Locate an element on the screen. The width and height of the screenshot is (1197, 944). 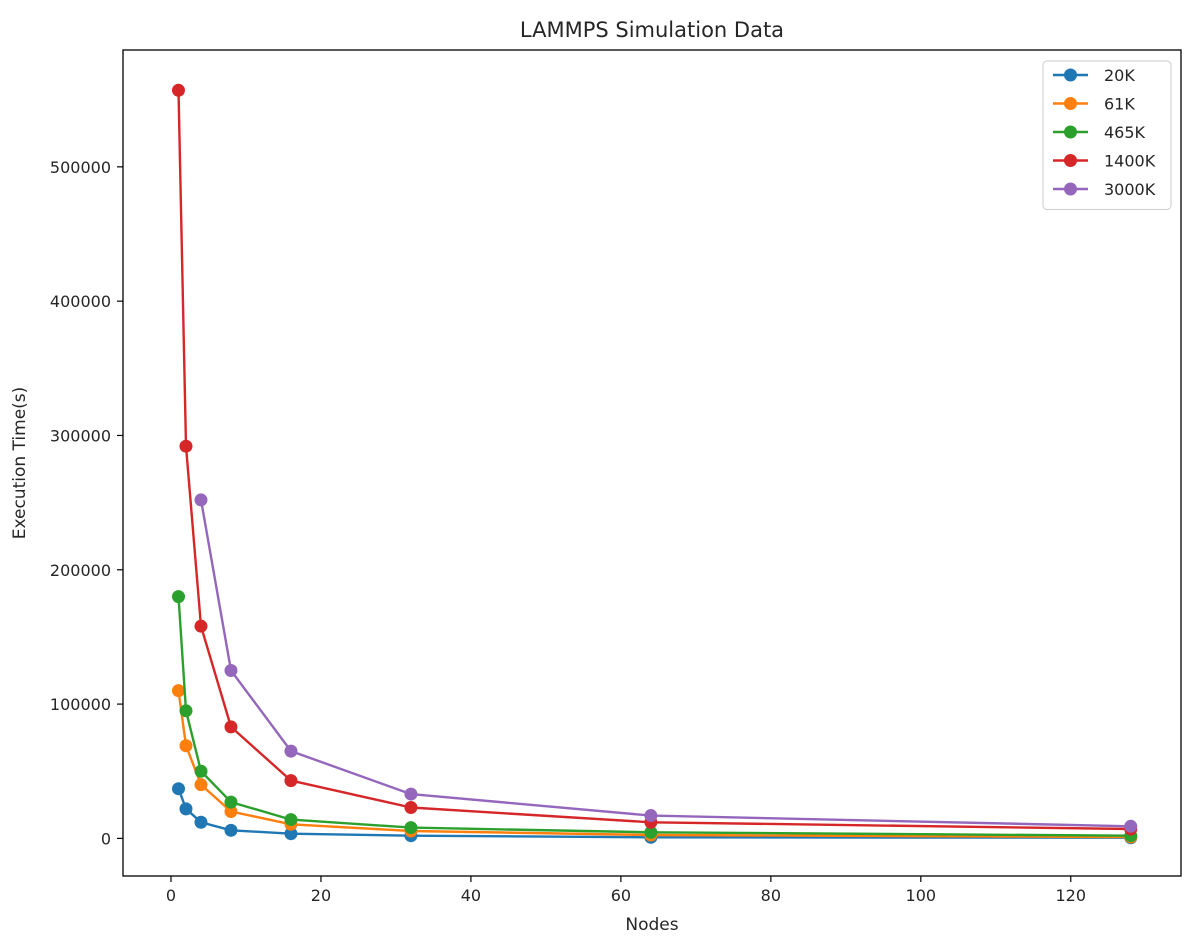
legend-label: 61K is located at coordinates (1119, 104).